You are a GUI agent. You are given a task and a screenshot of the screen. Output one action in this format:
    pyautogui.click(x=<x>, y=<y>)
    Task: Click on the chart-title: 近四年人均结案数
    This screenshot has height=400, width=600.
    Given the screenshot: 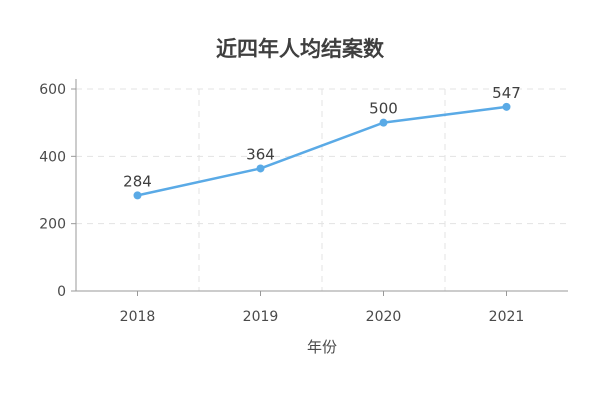 What is the action you would take?
    pyautogui.click(x=300, y=49)
    